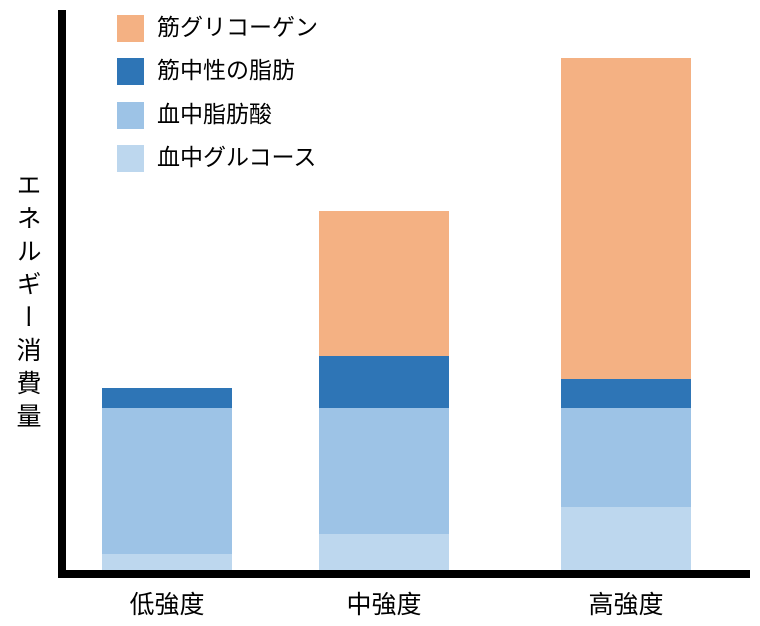  I want to click on bar-segment-high-intensity-series2, so click(626, 393).